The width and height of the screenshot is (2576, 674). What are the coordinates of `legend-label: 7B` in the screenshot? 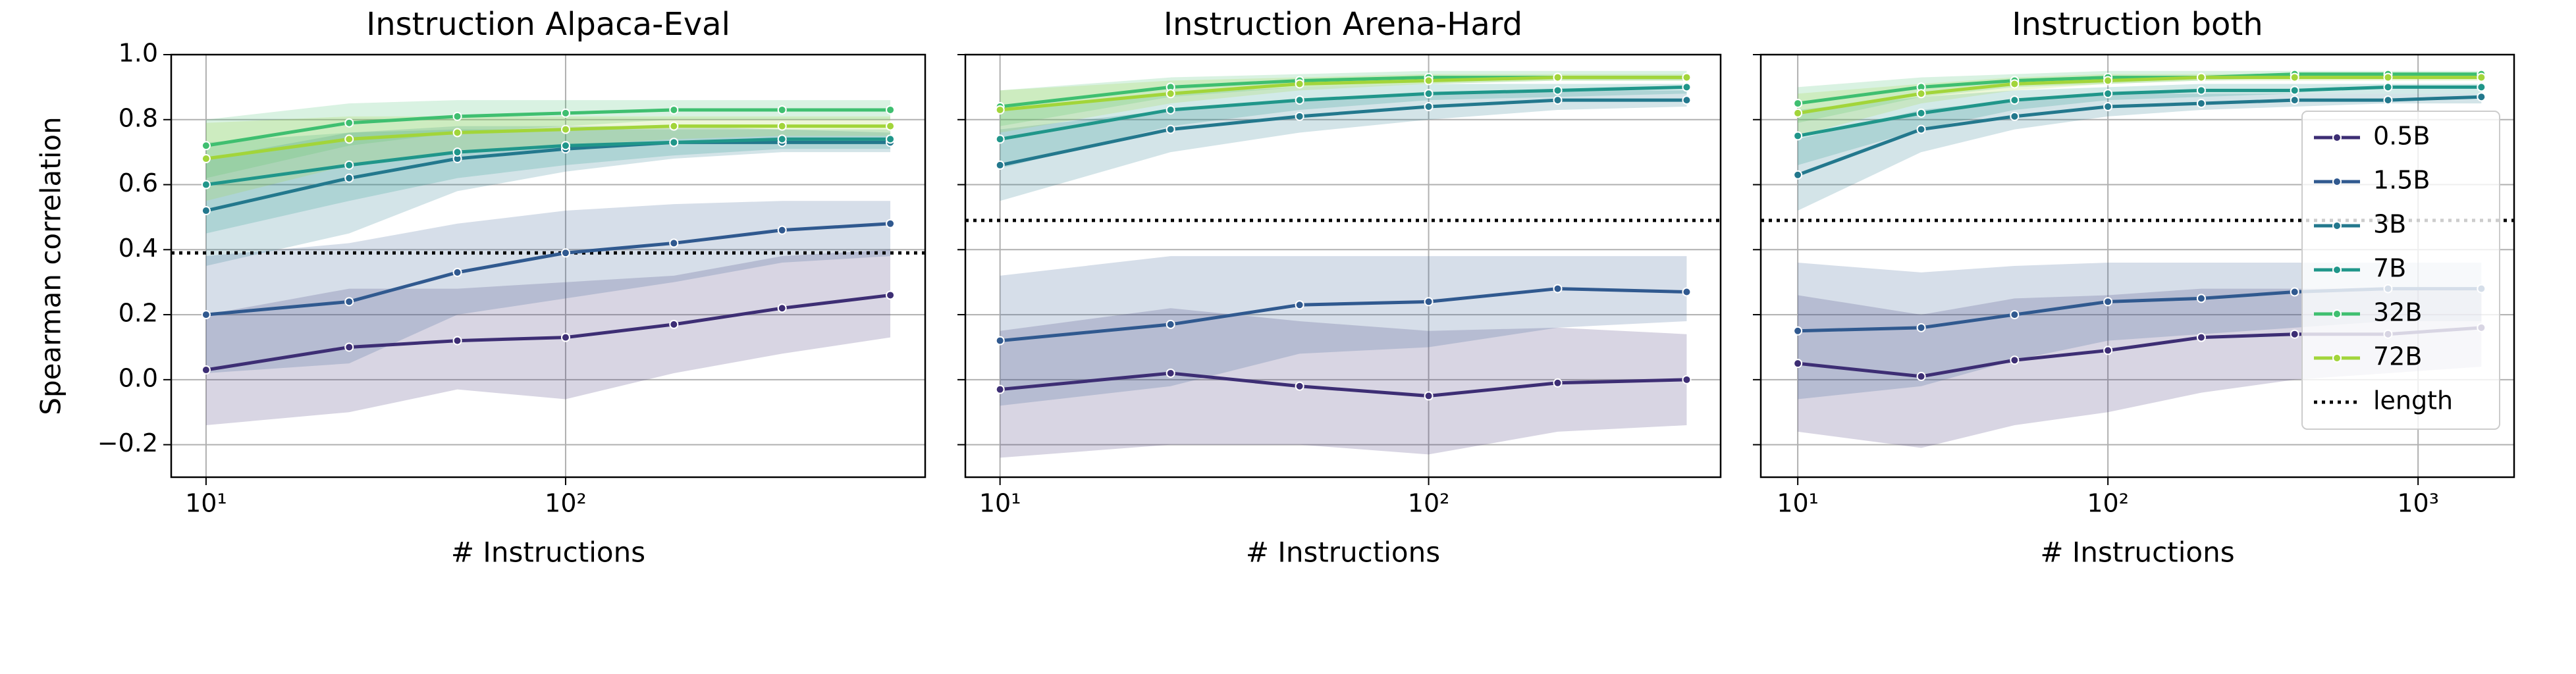 It's located at (2389, 268).